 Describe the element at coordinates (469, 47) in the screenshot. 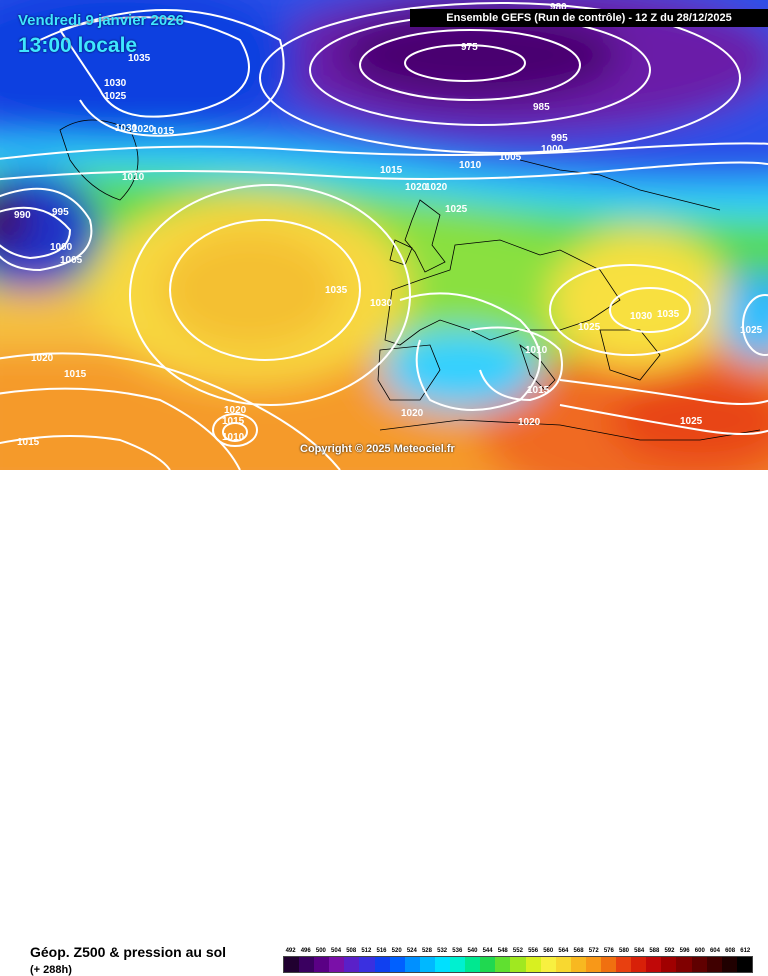

I see `isobar-label: 975` at that location.